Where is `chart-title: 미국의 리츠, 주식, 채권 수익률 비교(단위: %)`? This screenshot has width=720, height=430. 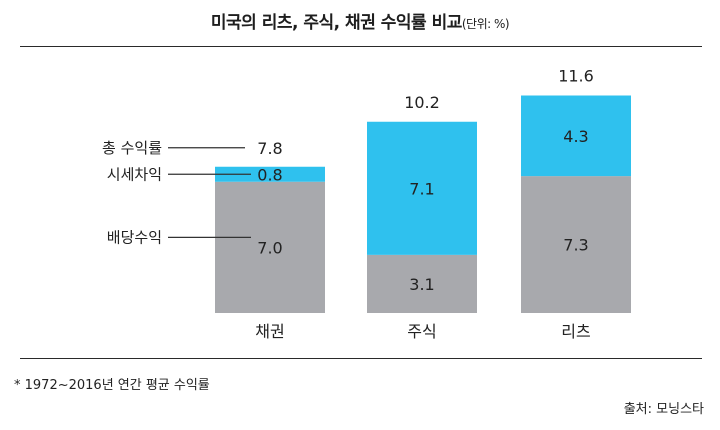 chart-title: 미국의 리츠, 주식, 채권 수익률 비교(단위: %) is located at coordinates (360, 20).